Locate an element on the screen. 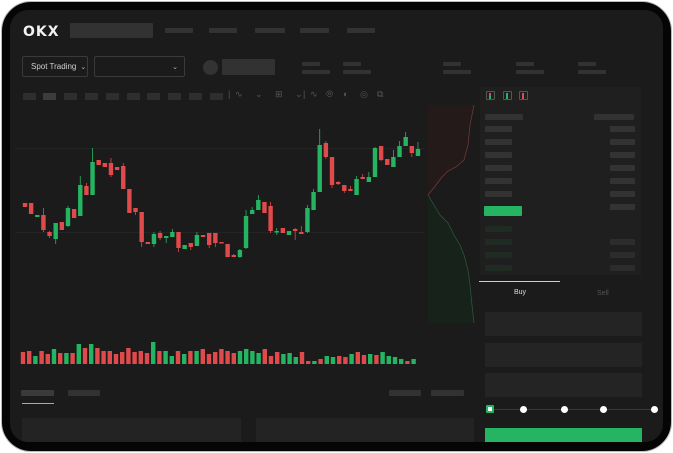 The width and height of the screenshot is (673, 453). measure-icon: ◐ is located at coordinates (346, 94).